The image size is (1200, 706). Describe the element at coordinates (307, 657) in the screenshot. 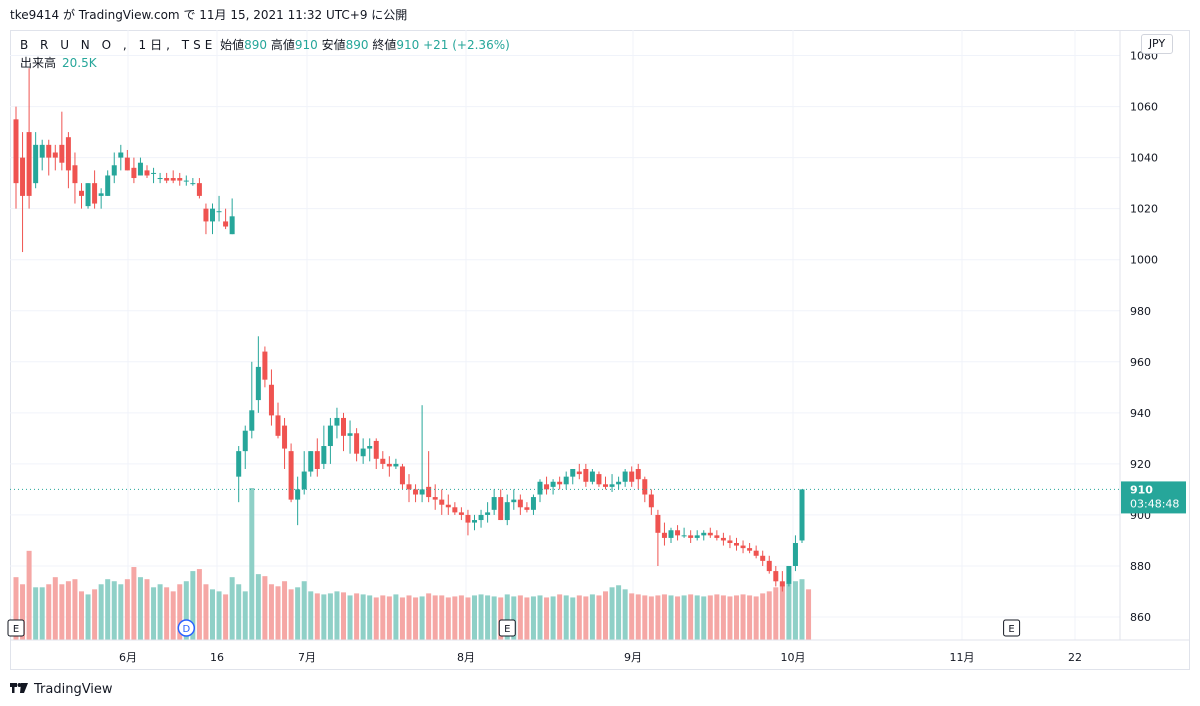

I see `time-tick-label: 7月` at that location.